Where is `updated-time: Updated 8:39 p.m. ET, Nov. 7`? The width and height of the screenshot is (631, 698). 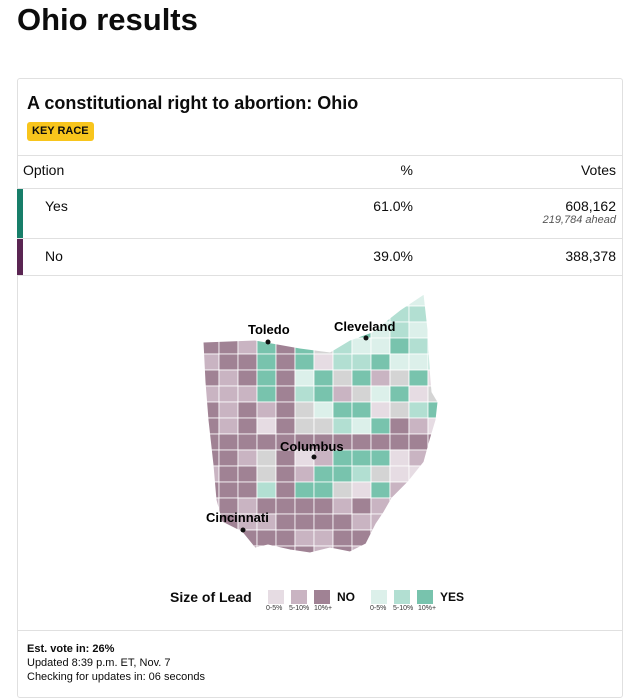
updated-time: Updated 8:39 p.m. ET, Nov. 7 is located at coordinates (99, 663).